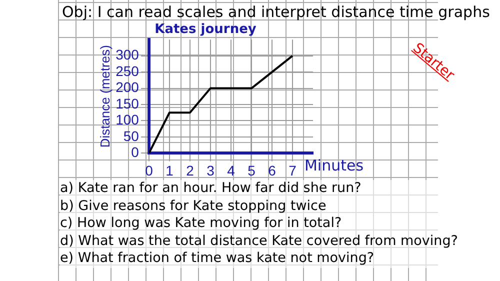 This screenshot has height=281, width=500. I want to click on text: e) What fraction of time was kate not moving?, so click(259, 259).